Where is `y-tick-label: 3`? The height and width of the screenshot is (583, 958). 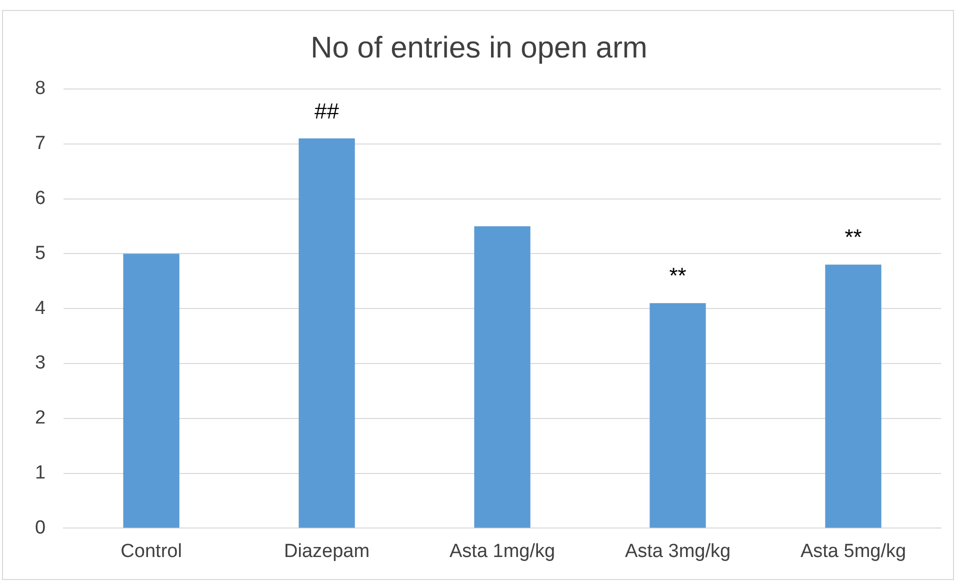 y-tick-label: 3 is located at coordinates (40, 363).